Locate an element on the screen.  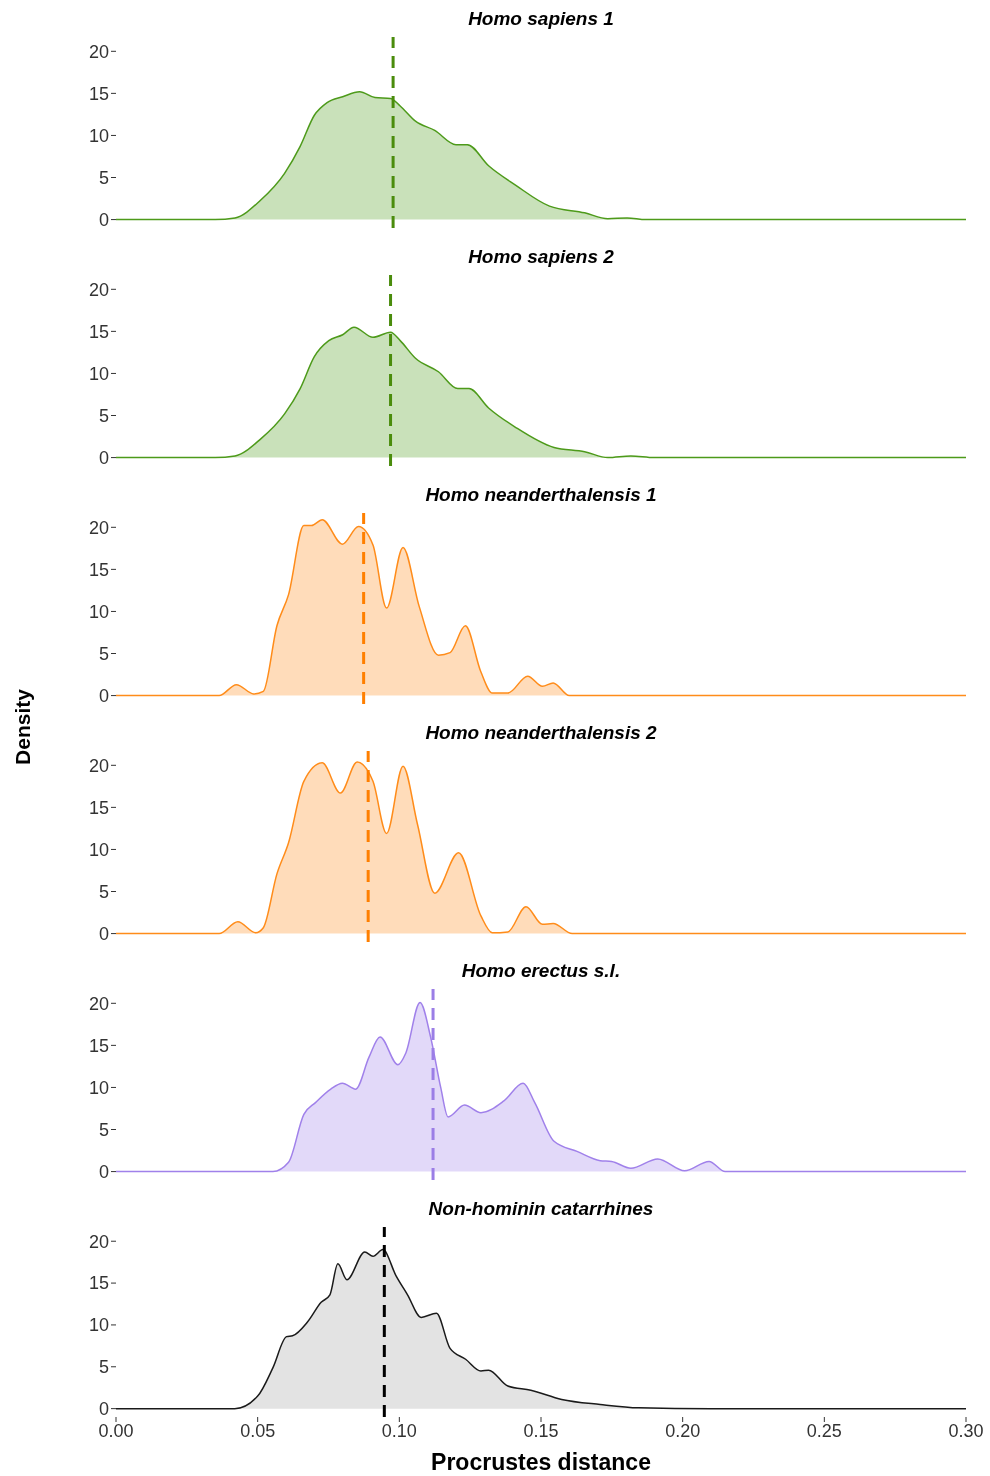
chart-title: Homo erectus s.l. is located at coordinates (541, 971).